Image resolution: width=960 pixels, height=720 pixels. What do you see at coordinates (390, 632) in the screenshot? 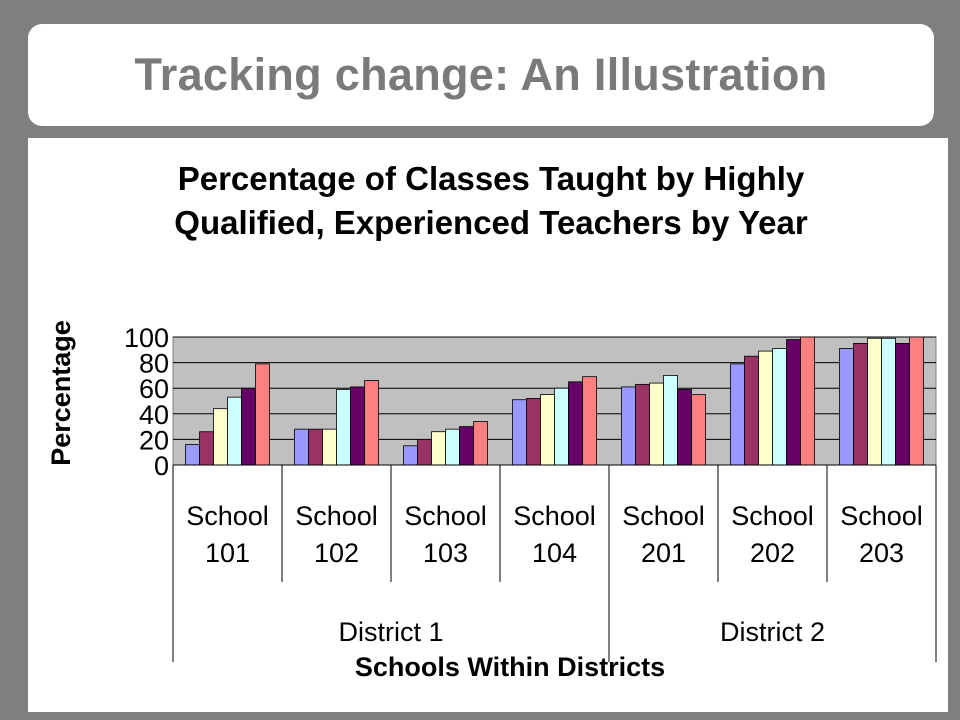
I see `group-label: District 1` at bounding box center [390, 632].